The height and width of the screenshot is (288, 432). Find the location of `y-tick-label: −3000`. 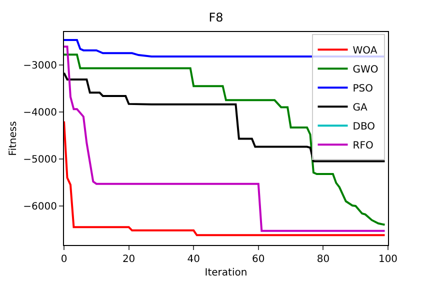

y-tick-label: −3000 is located at coordinates (40, 66).